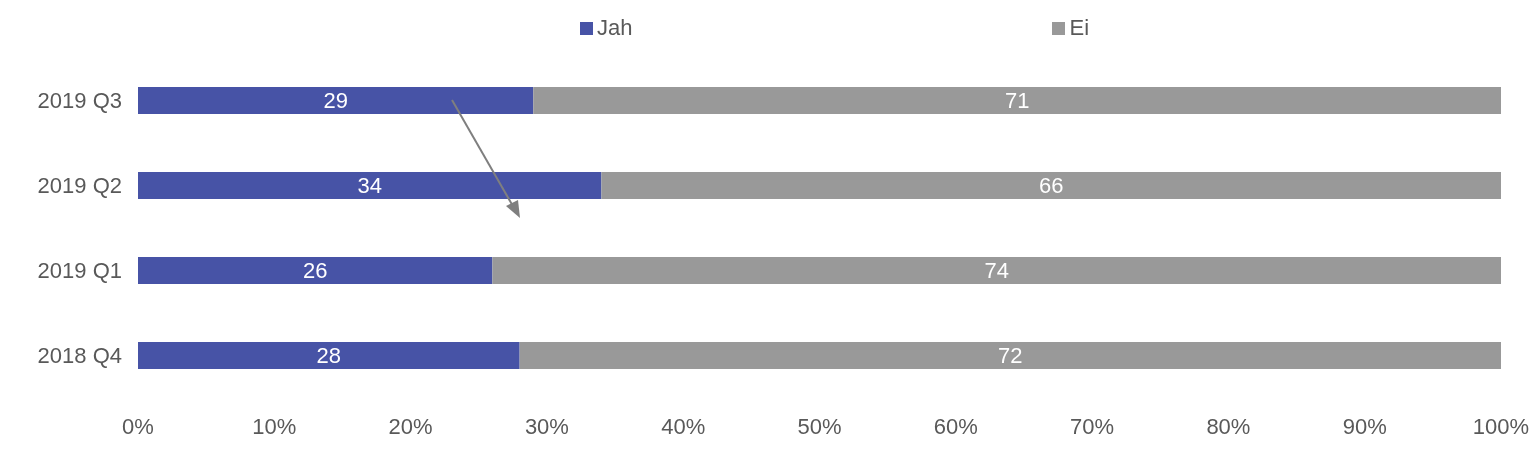 This screenshot has height=450, width=1539. Describe the element at coordinates (1079, 28) in the screenshot. I see `legend-label: Ei` at that location.